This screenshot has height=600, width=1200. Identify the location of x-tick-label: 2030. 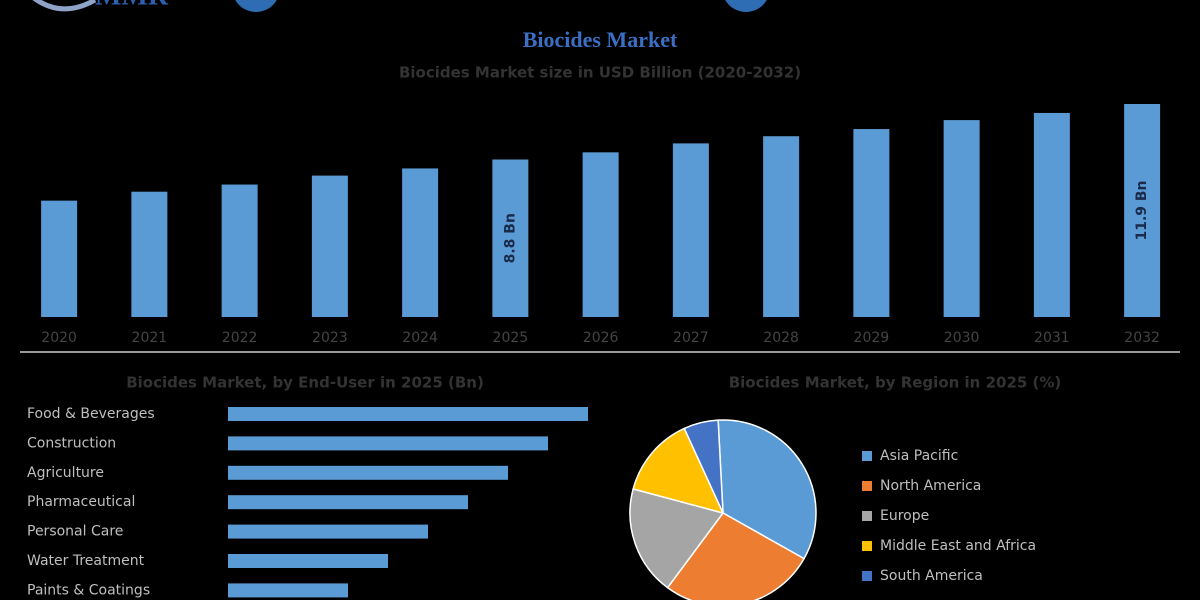
(962, 338).